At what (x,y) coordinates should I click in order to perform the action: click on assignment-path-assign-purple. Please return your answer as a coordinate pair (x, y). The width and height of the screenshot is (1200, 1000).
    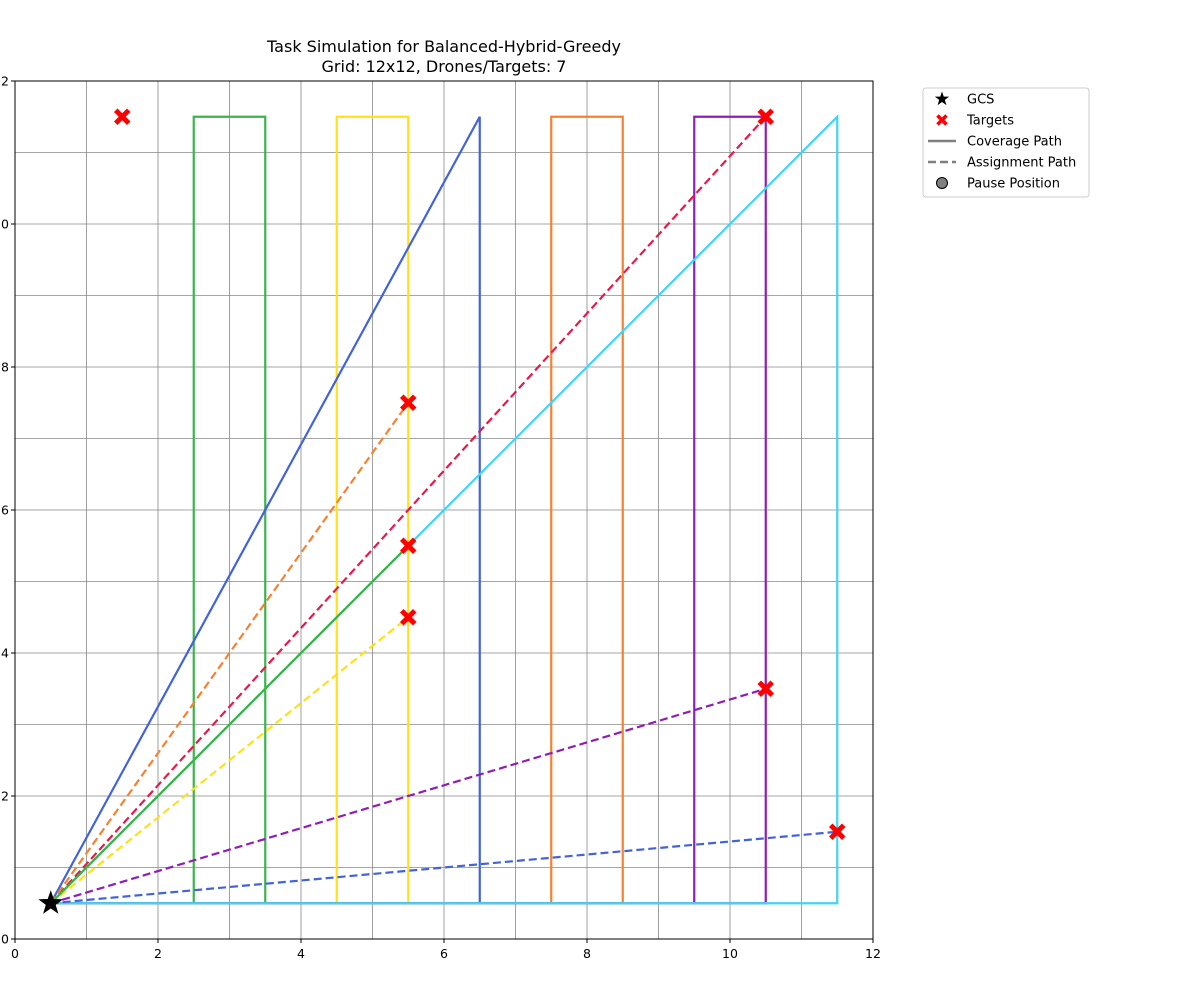
    Looking at the image, I should click on (408, 796).